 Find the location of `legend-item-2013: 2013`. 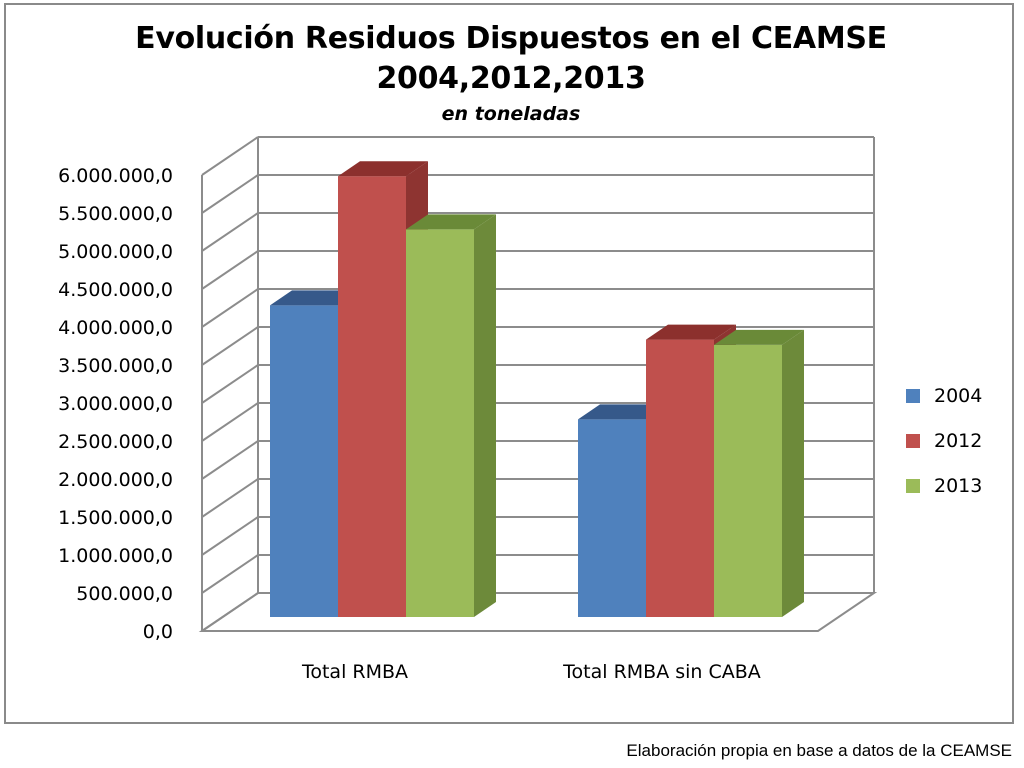

legend-item-2013: 2013 is located at coordinates (944, 485).